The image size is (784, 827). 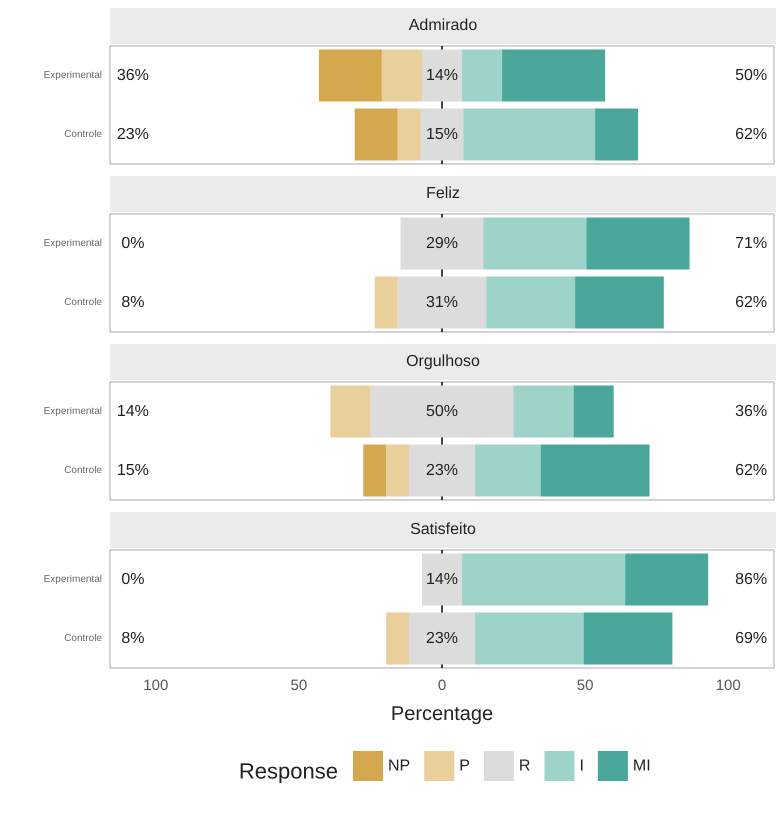 What do you see at coordinates (442, 714) in the screenshot?
I see `x-axis-title: Percentage` at bounding box center [442, 714].